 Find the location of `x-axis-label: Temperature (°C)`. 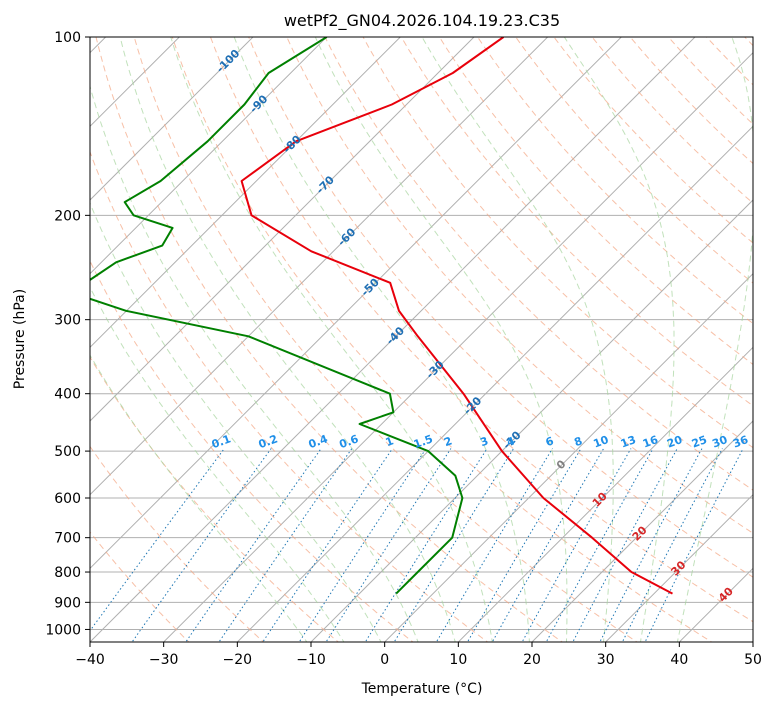

x-axis-label: Temperature (°C) is located at coordinates (422, 689).